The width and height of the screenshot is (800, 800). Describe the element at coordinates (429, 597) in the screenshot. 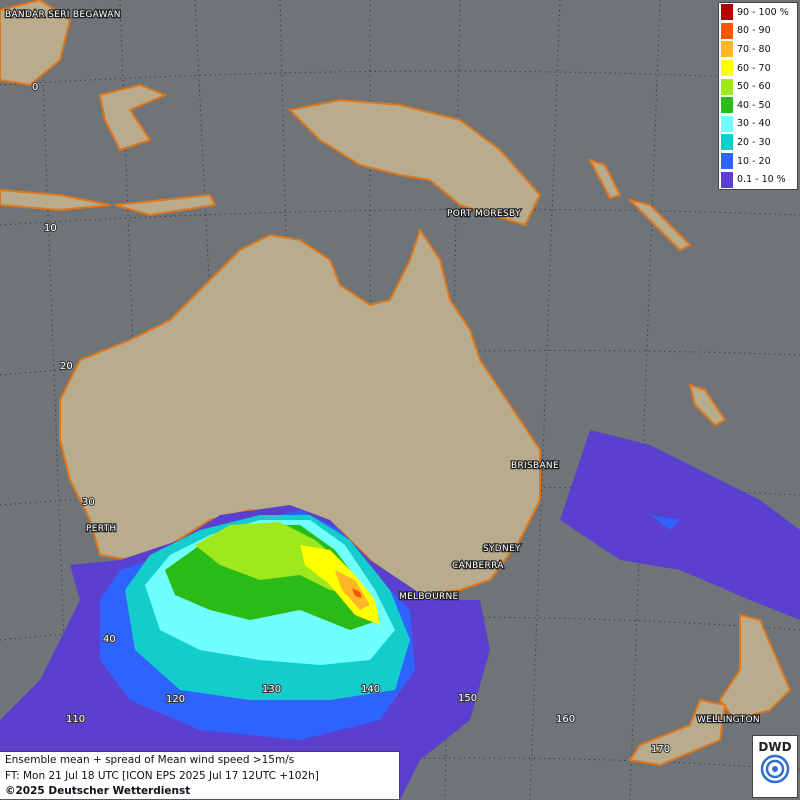

I see `city-melbourne: MELBOURNE` at that location.